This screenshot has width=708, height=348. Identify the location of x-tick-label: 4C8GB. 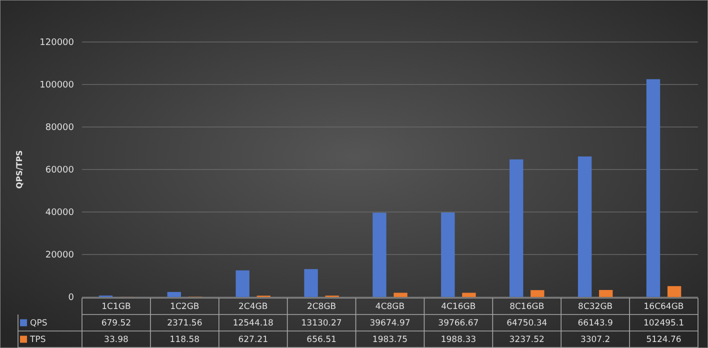
(390, 307).